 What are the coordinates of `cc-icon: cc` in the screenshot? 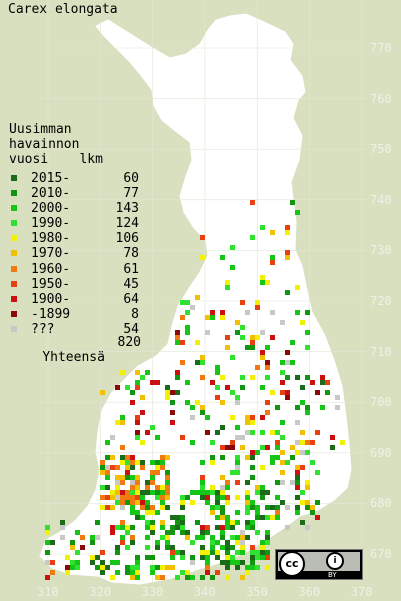 It's located at (292, 564).